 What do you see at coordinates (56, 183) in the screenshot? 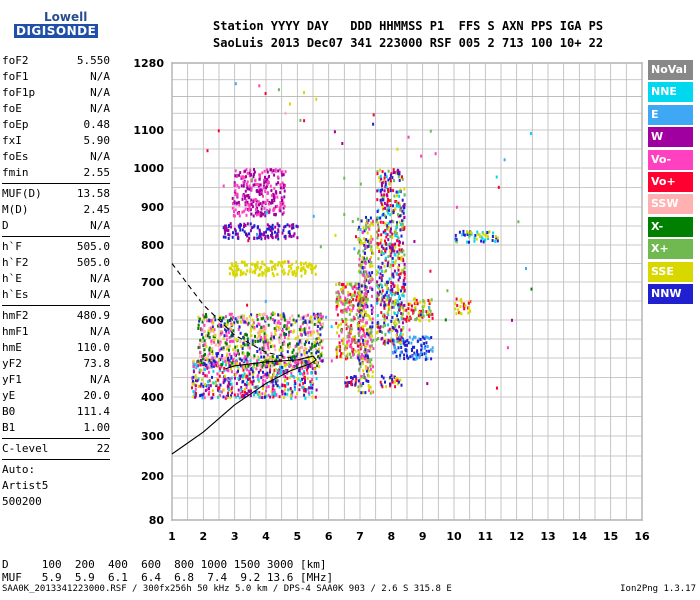
I see `params-separator` at bounding box center [56, 183].